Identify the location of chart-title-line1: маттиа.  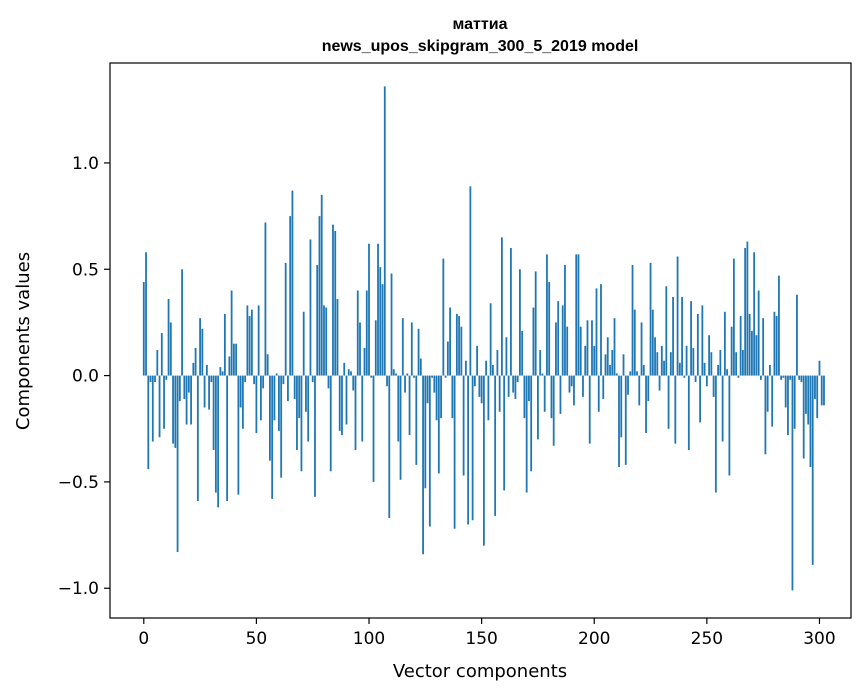
(480, 24).